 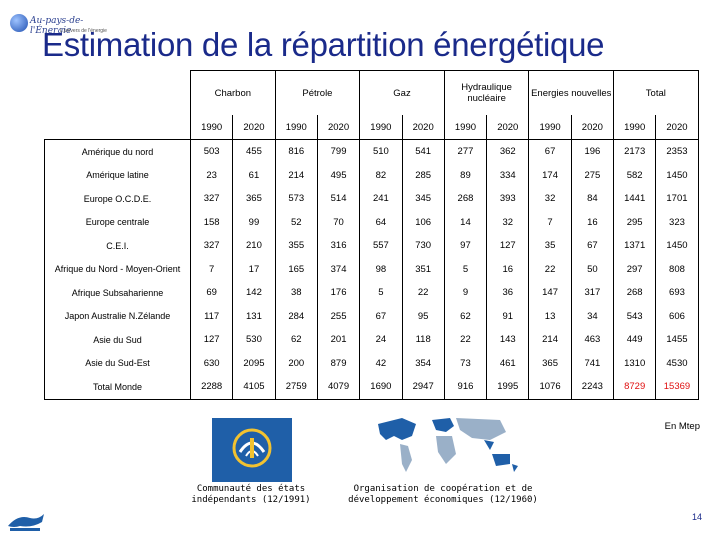 I want to click on value-cell: 557, so click(x=381, y=246).